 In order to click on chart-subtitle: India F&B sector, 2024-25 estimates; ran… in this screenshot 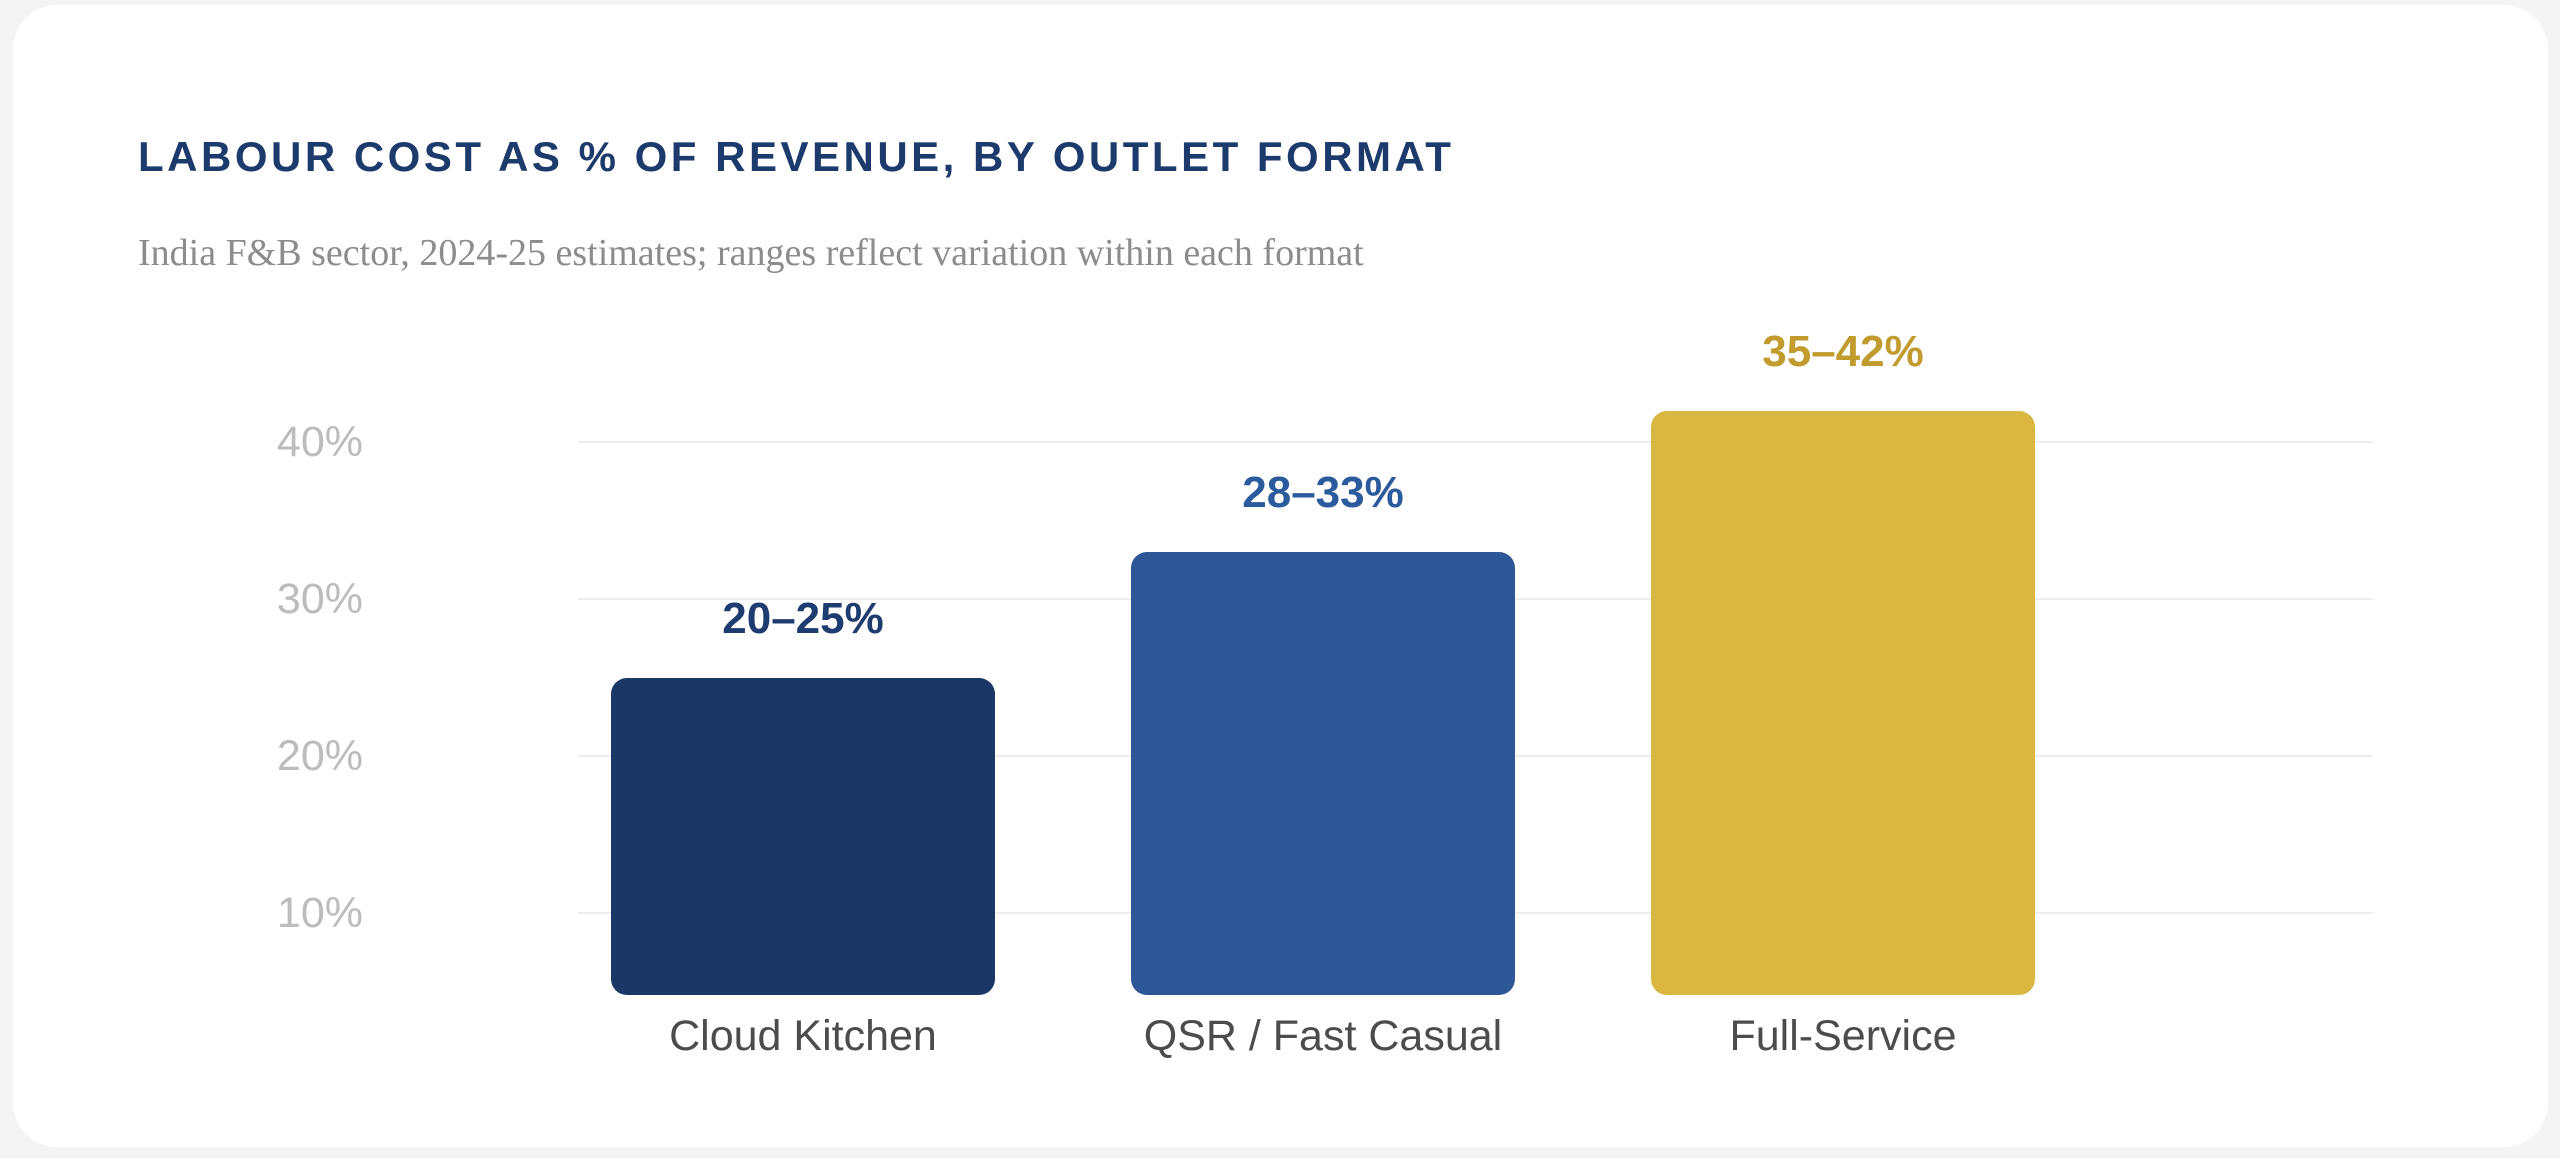, I will do `click(751, 253)`.